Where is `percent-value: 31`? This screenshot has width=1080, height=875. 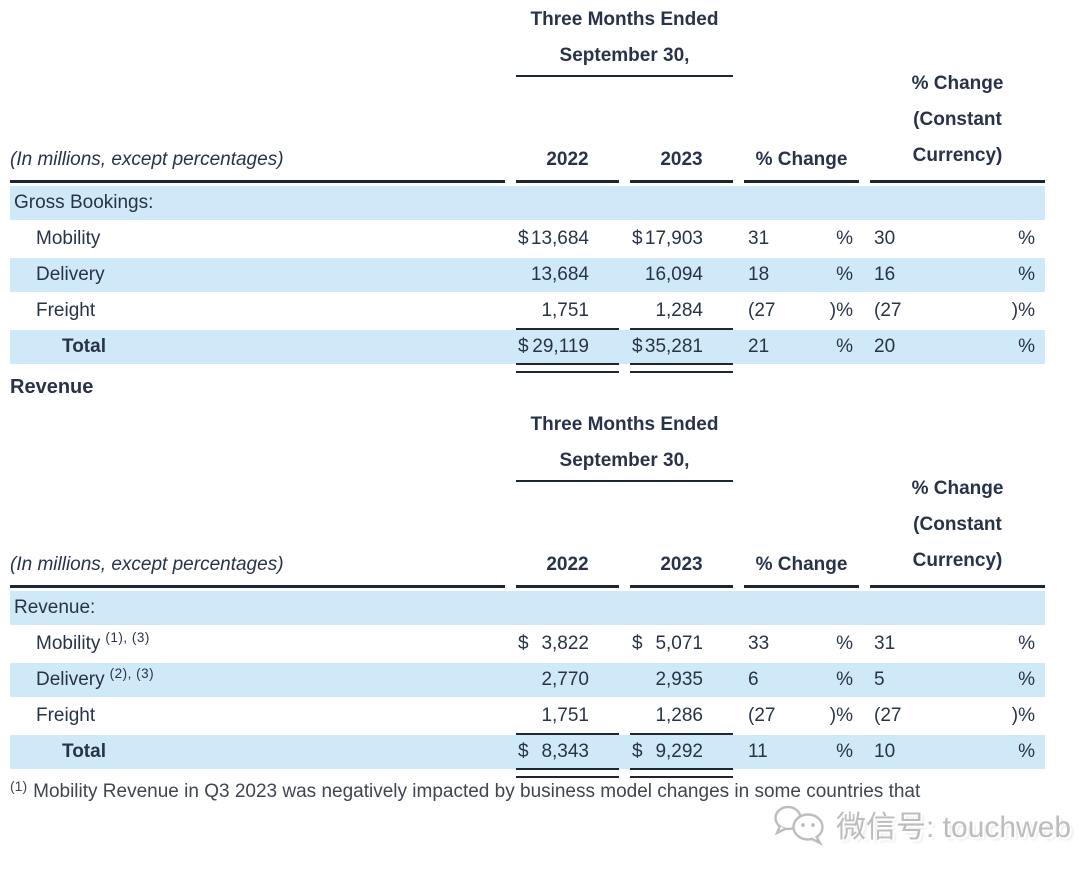
percent-value: 31 is located at coordinates (885, 643).